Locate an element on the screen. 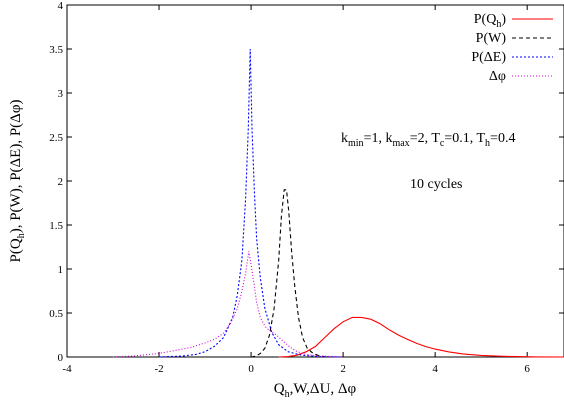 The height and width of the screenshot is (402, 564). y-tick-label: 2.5 is located at coordinates (56, 138).